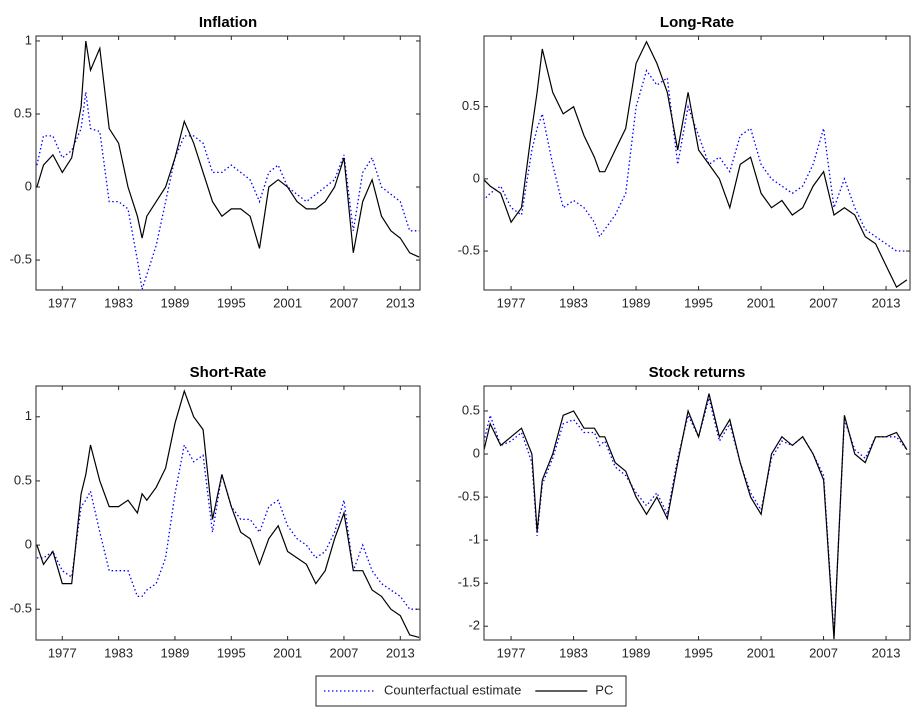 This screenshot has width=912, height=715. Describe the element at coordinates (228, 372) in the screenshot. I see `subplot-title: Short-Rate` at that location.